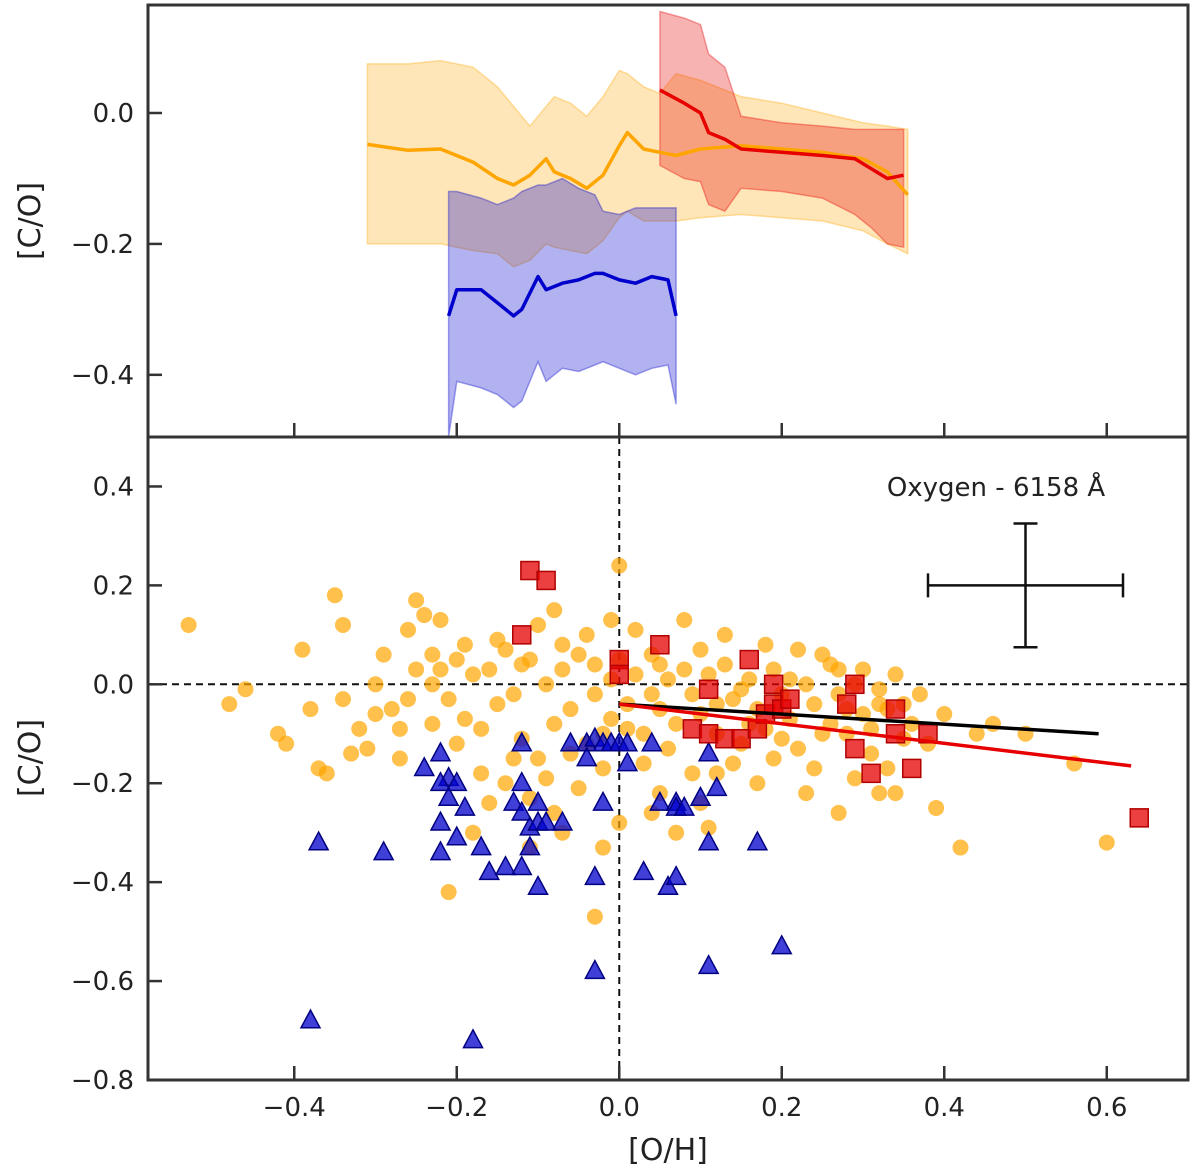 The width and height of the screenshot is (1200, 1174). Describe the element at coordinates (102, 784) in the screenshot. I see `ytick-label-3: −0.2` at that location.